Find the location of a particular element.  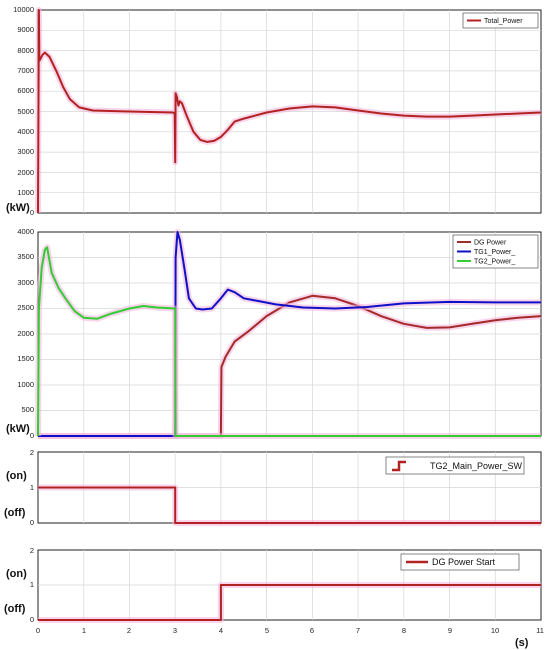

x-tick-label: 8 is located at coordinates (404, 630).